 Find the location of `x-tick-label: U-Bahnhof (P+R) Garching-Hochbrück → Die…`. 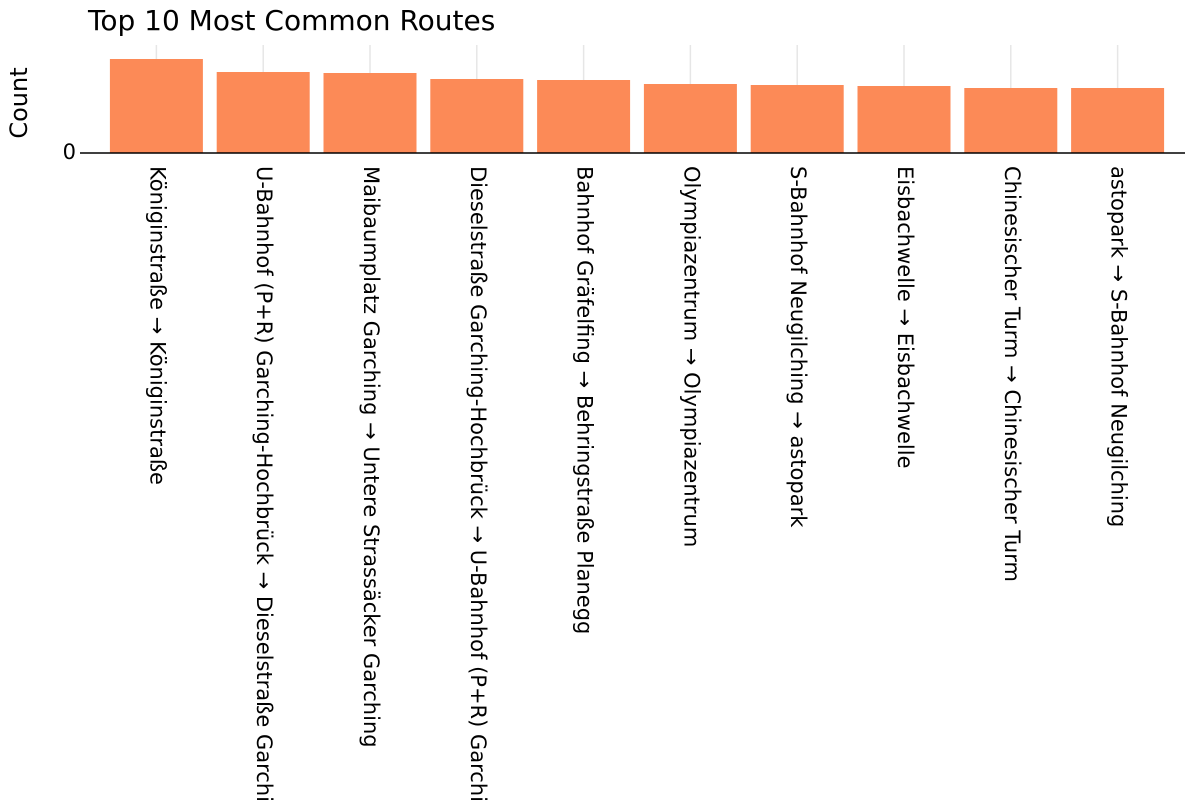

x-tick-label: U-Bahnhof (P+R) Garching-Hochbrück → Die… is located at coordinates (264, 483).